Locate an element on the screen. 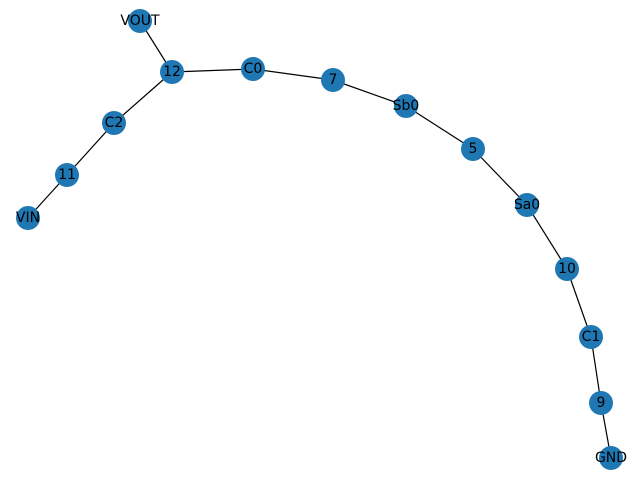  node-9: 9 is located at coordinates (601, 403).